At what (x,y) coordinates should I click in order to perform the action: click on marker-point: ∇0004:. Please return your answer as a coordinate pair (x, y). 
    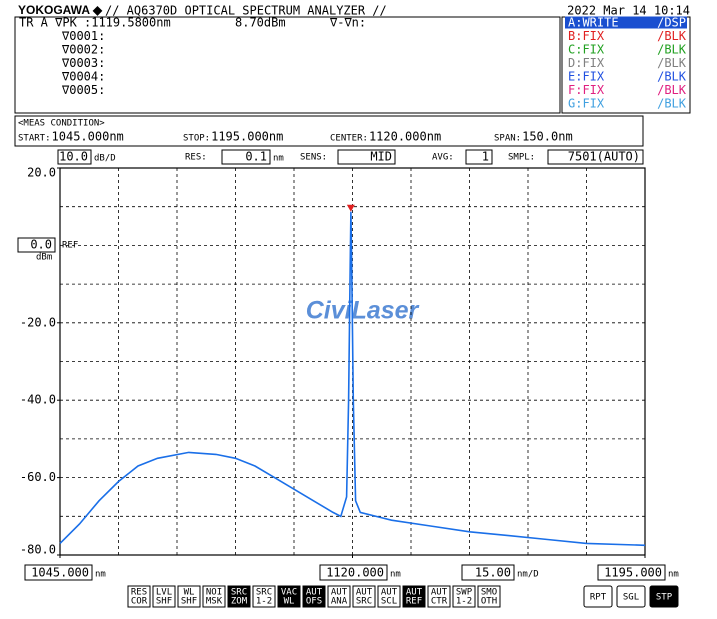
    Looking at the image, I should click on (83, 77).